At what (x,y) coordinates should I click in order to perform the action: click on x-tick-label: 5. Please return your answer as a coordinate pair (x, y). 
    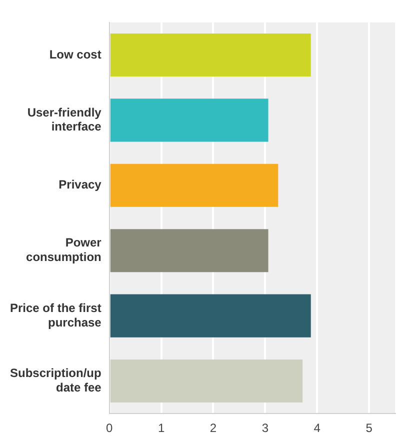
    Looking at the image, I should click on (369, 428).